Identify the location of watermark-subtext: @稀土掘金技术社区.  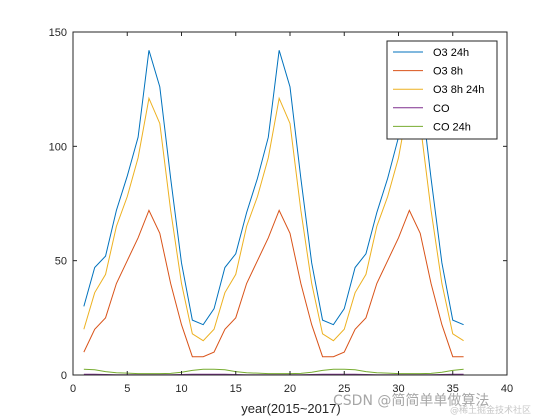
(490, 410).